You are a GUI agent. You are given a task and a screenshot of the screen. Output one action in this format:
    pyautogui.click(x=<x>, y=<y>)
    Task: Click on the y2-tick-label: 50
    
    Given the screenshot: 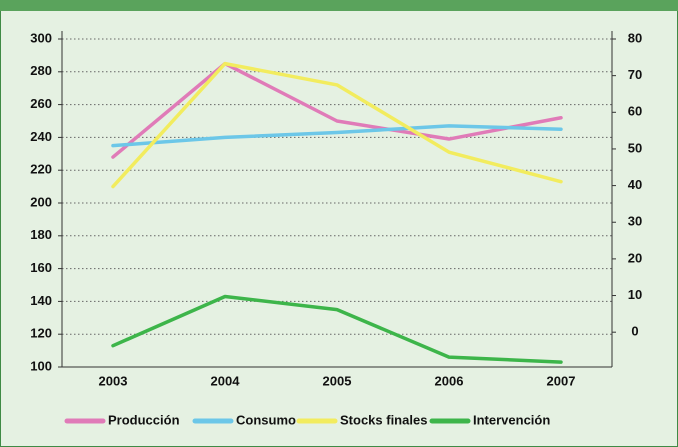 What is the action you would take?
    pyautogui.click(x=635, y=147)
    